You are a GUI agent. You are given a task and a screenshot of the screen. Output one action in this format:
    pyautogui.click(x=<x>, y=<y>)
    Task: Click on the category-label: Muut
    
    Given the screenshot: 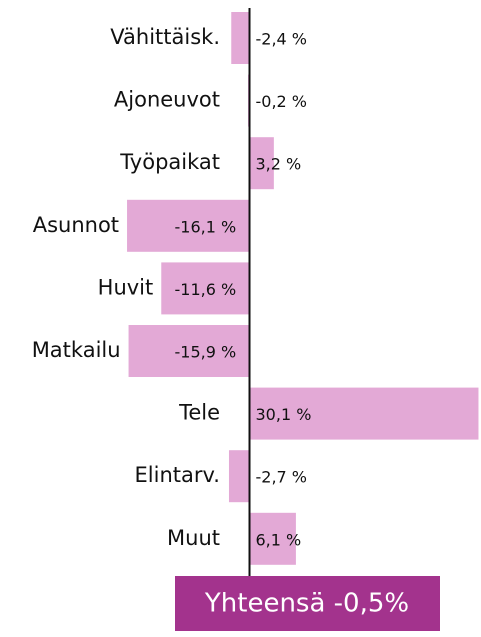 What is the action you would take?
    pyautogui.click(x=193, y=538)
    